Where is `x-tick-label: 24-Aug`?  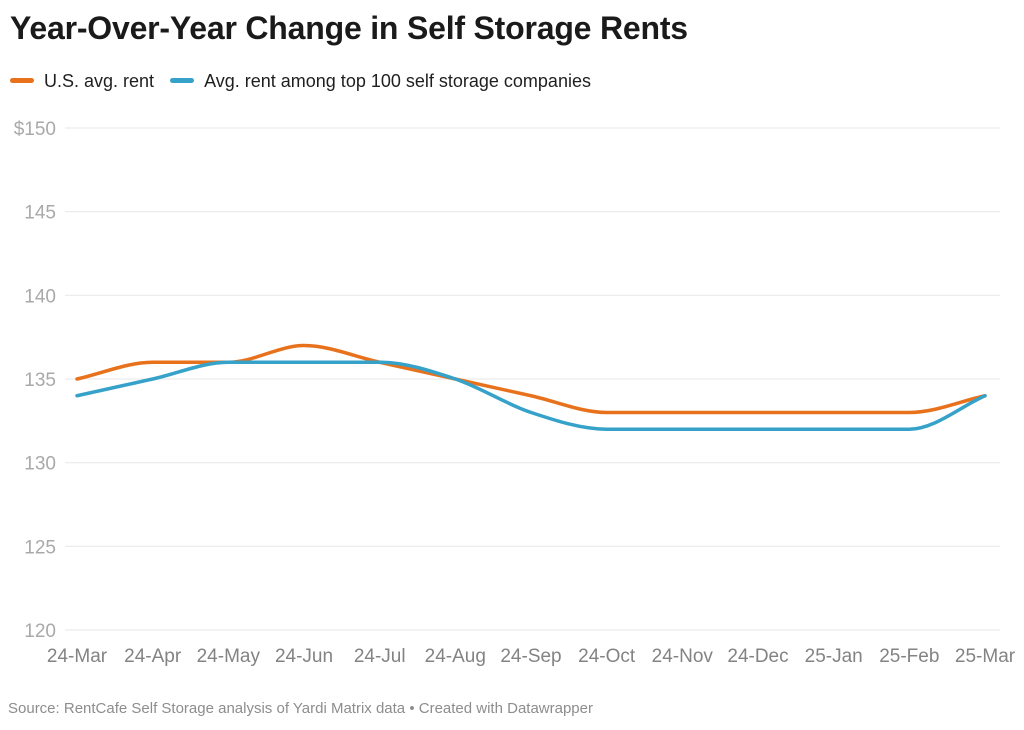
x-tick-label: 24-Aug is located at coordinates (455, 656).